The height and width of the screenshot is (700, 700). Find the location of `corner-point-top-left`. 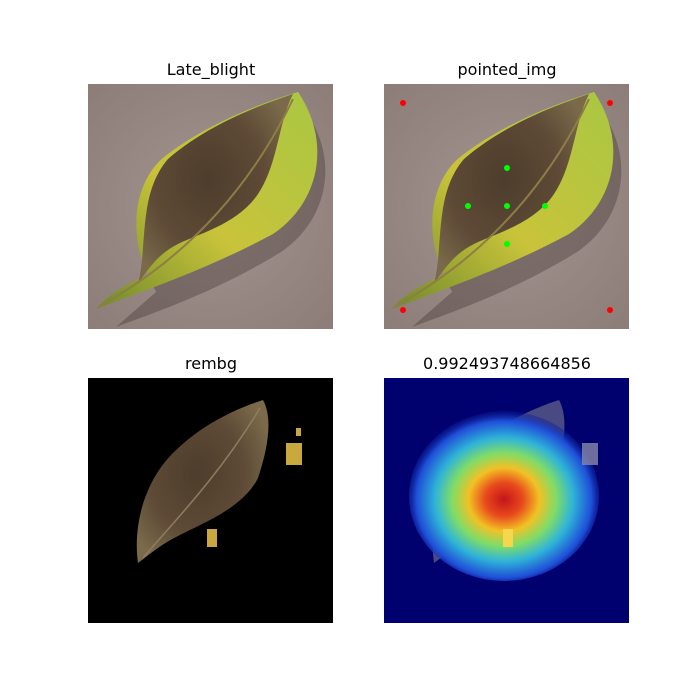

corner-point-top-left is located at coordinates (403, 103).